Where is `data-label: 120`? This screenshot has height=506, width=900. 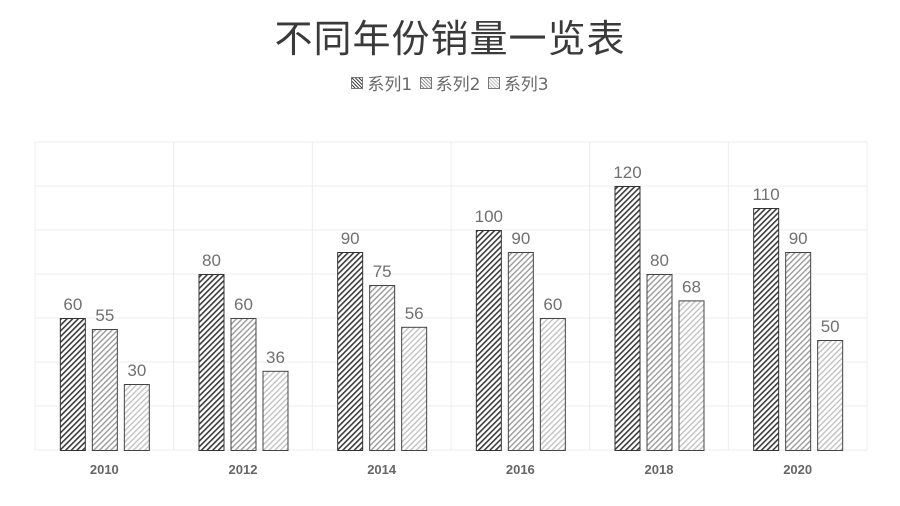 data-label: 120 is located at coordinates (627, 172).